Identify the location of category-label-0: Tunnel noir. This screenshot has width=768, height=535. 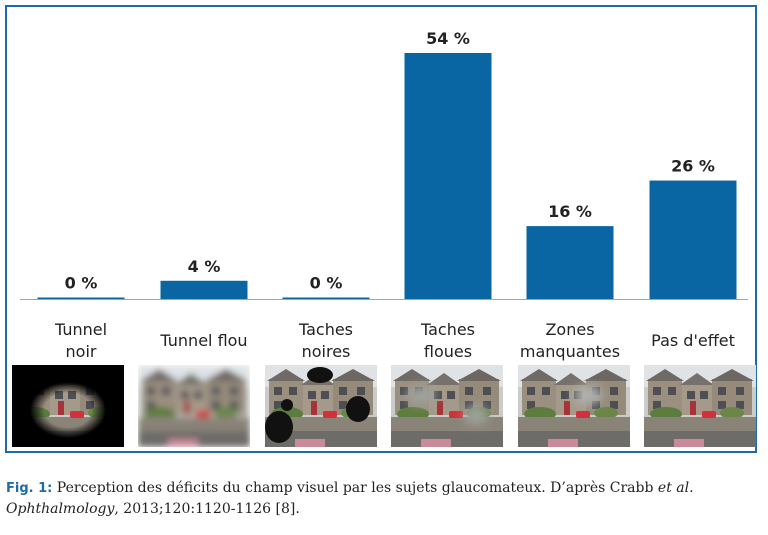
(80, 340).